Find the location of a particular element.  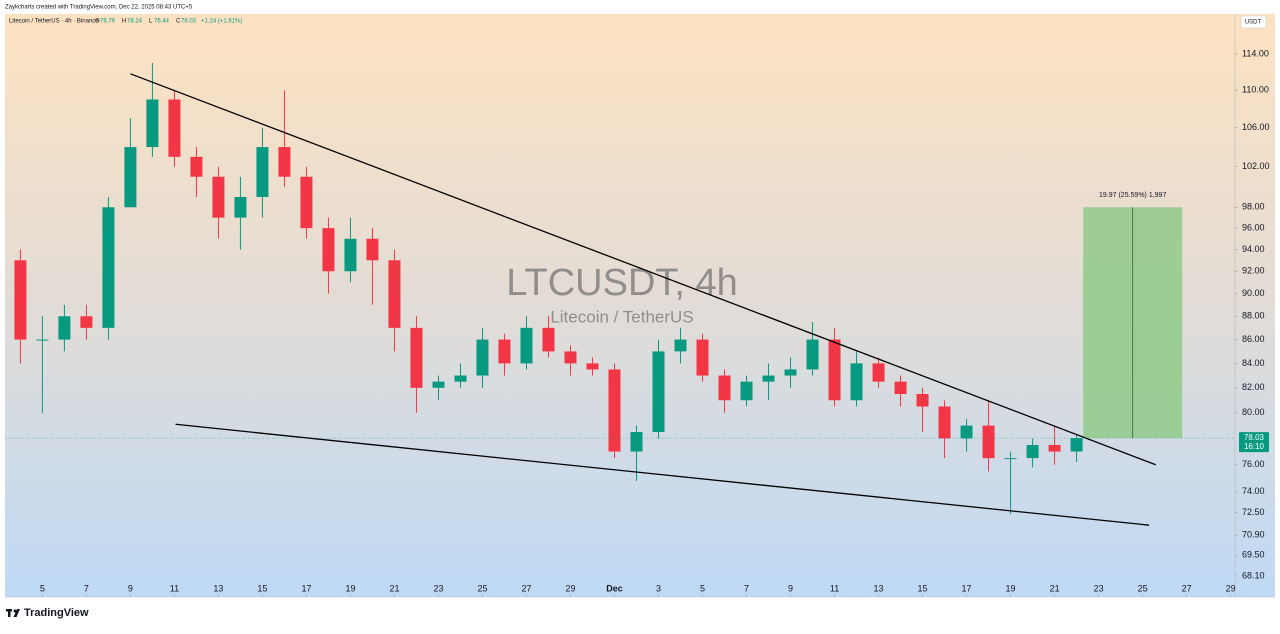

y-tick-label: 102.00 is located at coordinates (1256, 166).